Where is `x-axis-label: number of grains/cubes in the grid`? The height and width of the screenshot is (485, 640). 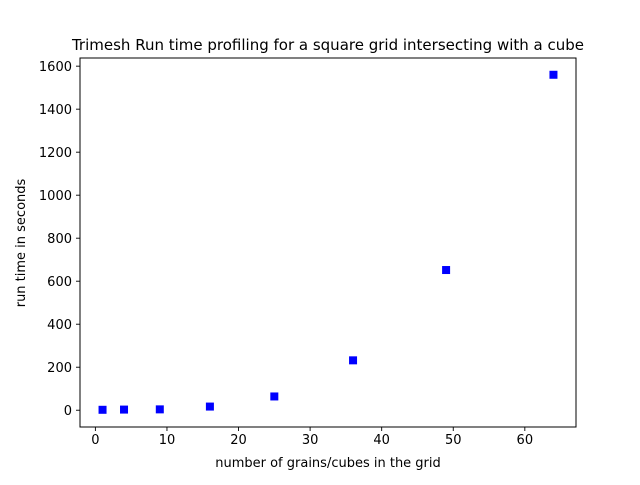
x-axis-label: number of grains/cubes in the grid is located at coordinates (328, 463).